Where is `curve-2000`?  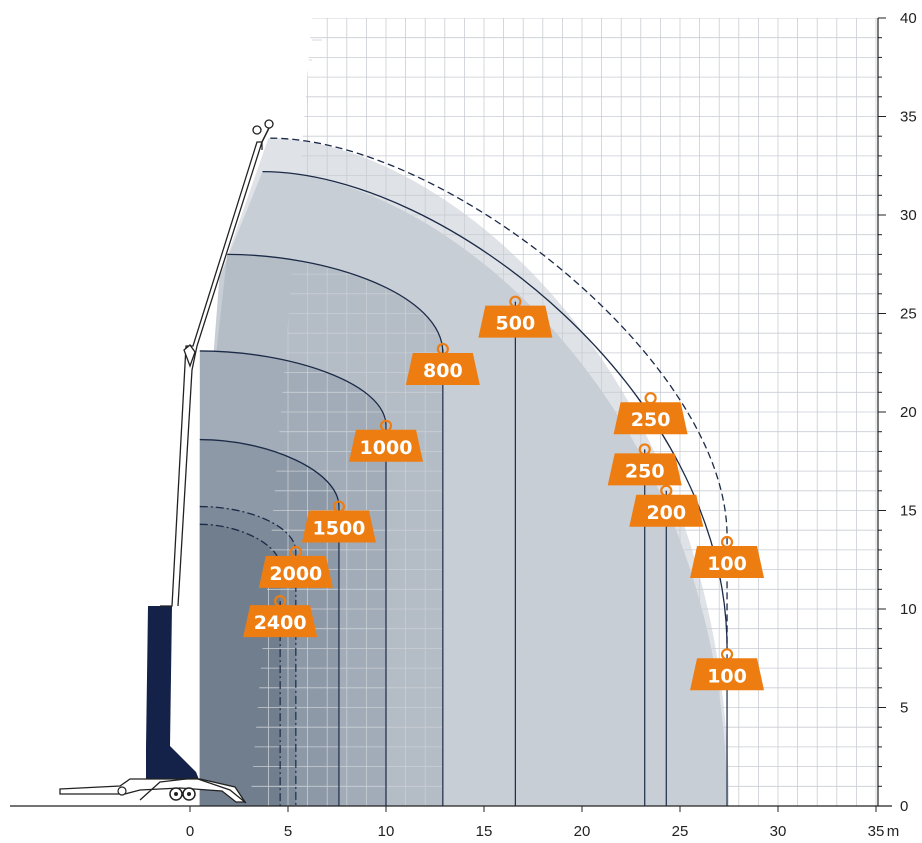 curve-2000 is located at coordinates (248, 528).